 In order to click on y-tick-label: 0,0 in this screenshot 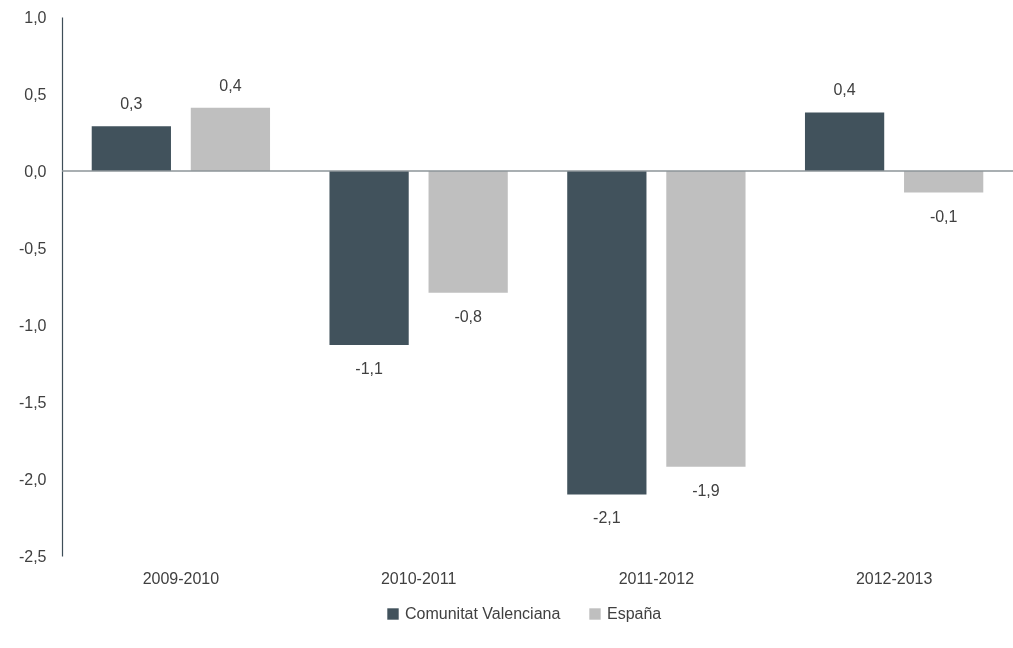, I will do `click(35, 171)`.